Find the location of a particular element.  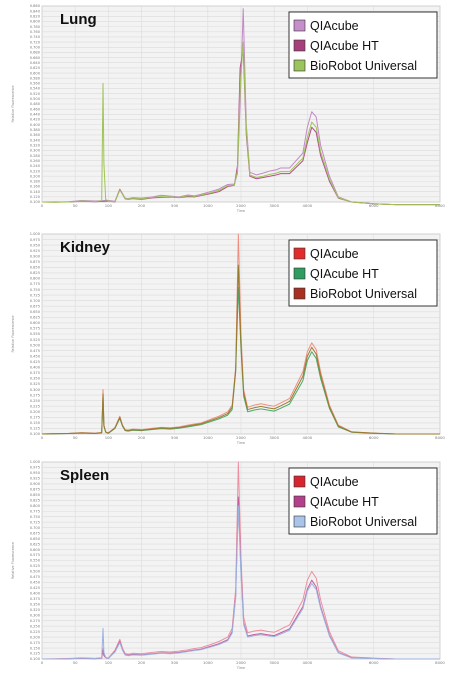

y-tick-label: 0.975 is located at coordinates (35, 468).